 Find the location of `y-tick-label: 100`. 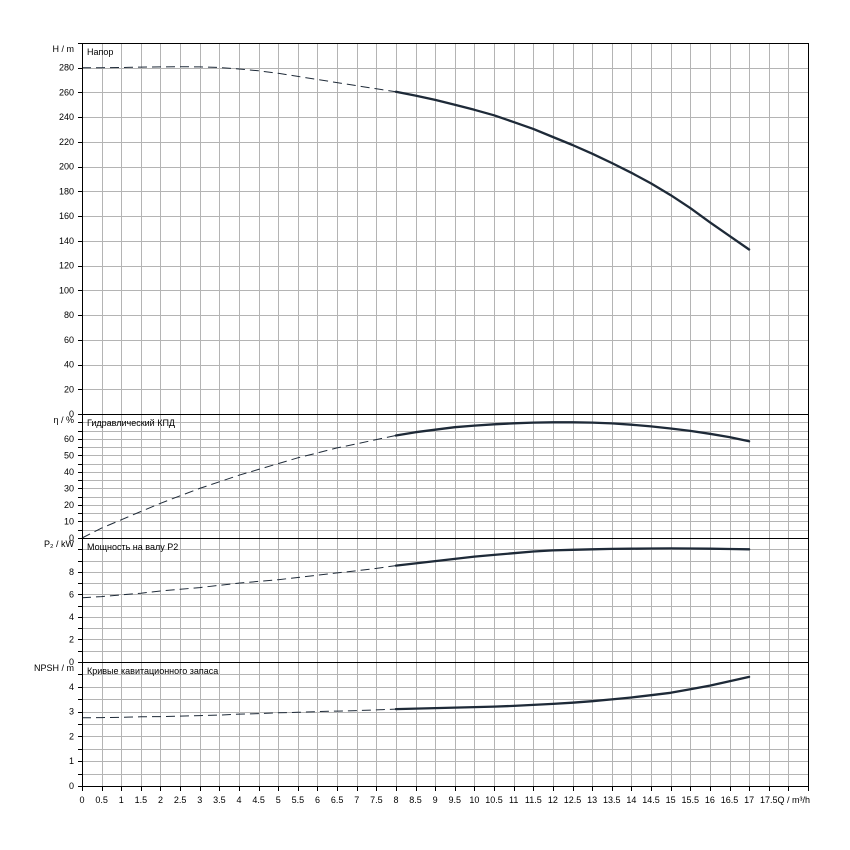

y-tick-label: 100 is located at coordinates (66, 290).